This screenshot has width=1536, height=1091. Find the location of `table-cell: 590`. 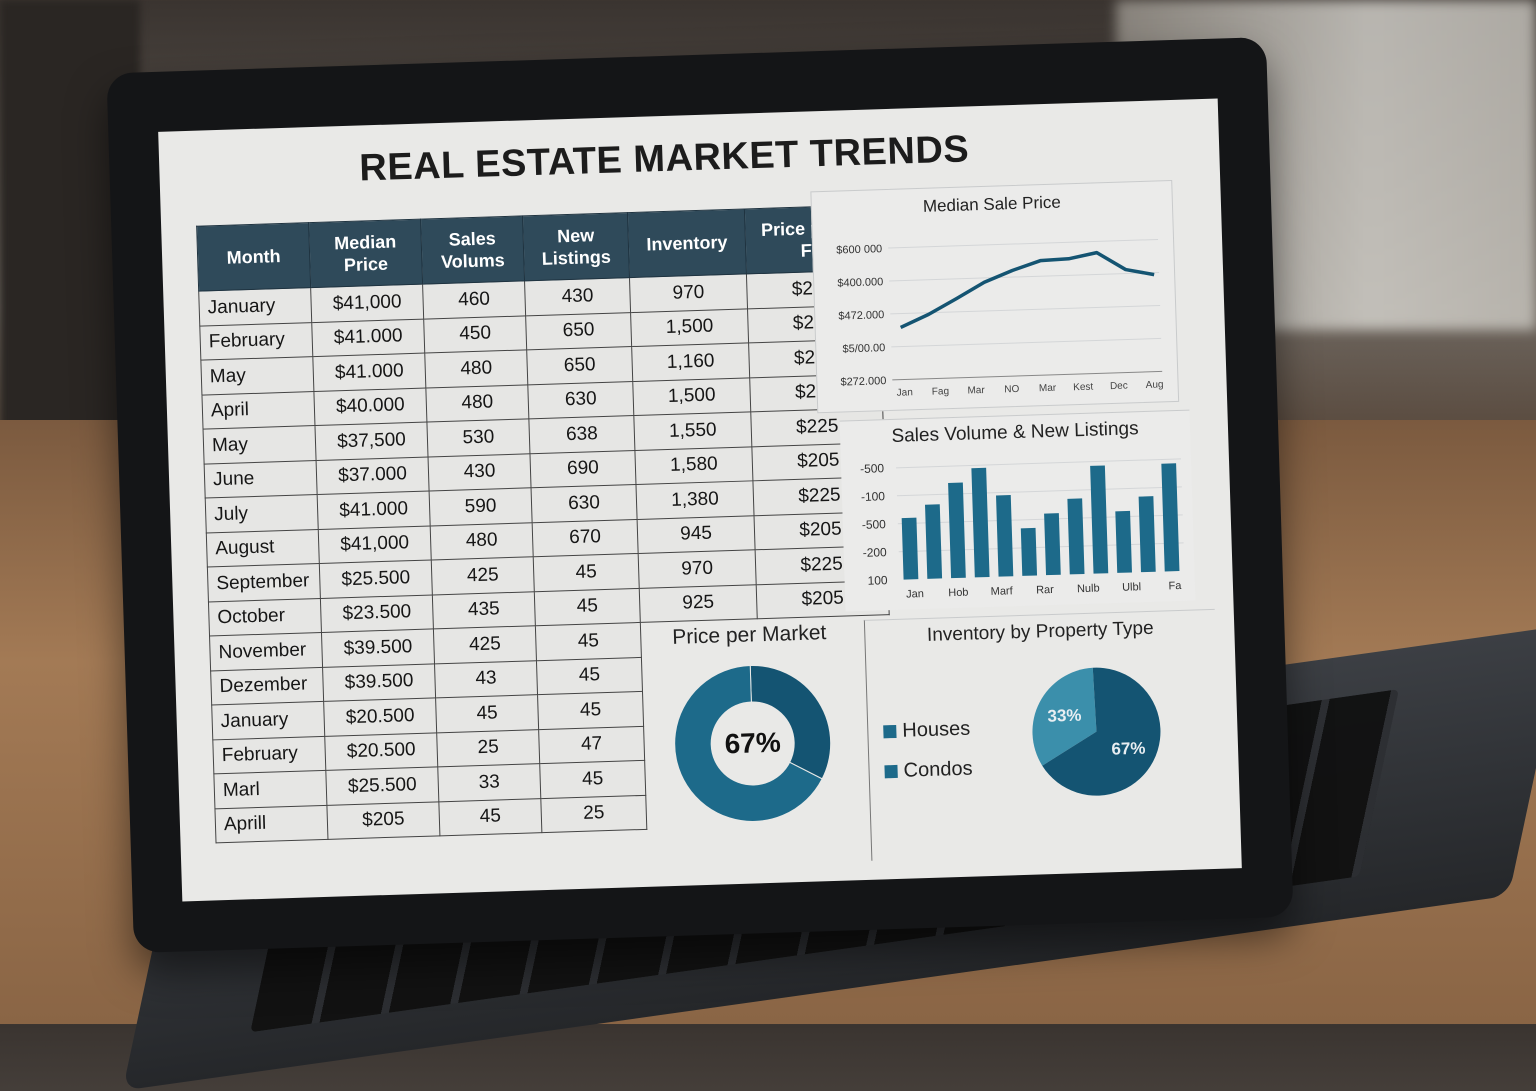

table-cell: 590 is located at coordinates (480, 507).